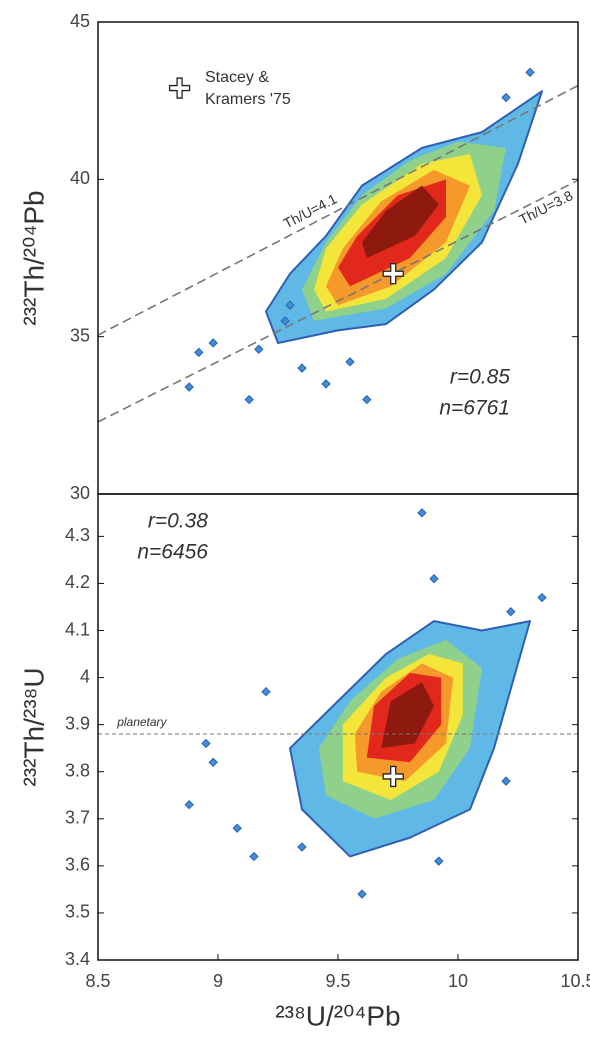 The width and height of the screenshot is (590, 1040). What do you see at coordinates (97, 981) in the screenshot?
I see `x-tick-label: 8.5` at bounding box center [97, 981].